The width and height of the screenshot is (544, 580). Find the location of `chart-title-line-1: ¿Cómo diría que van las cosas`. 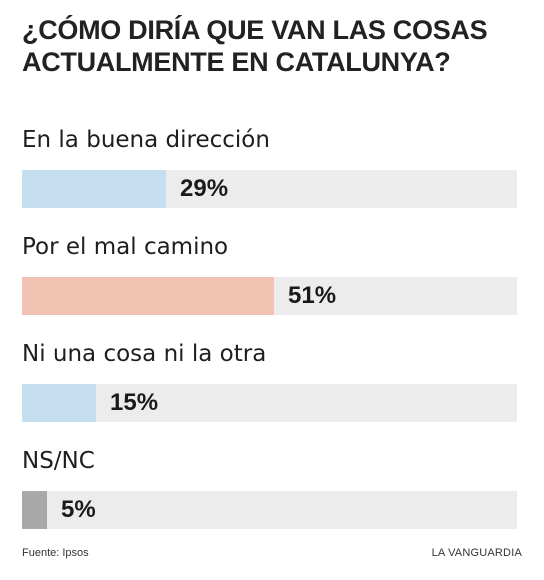

chart-title-line-1: ¿Cómo diría que van las cosas is located at coordinates (255, 30).